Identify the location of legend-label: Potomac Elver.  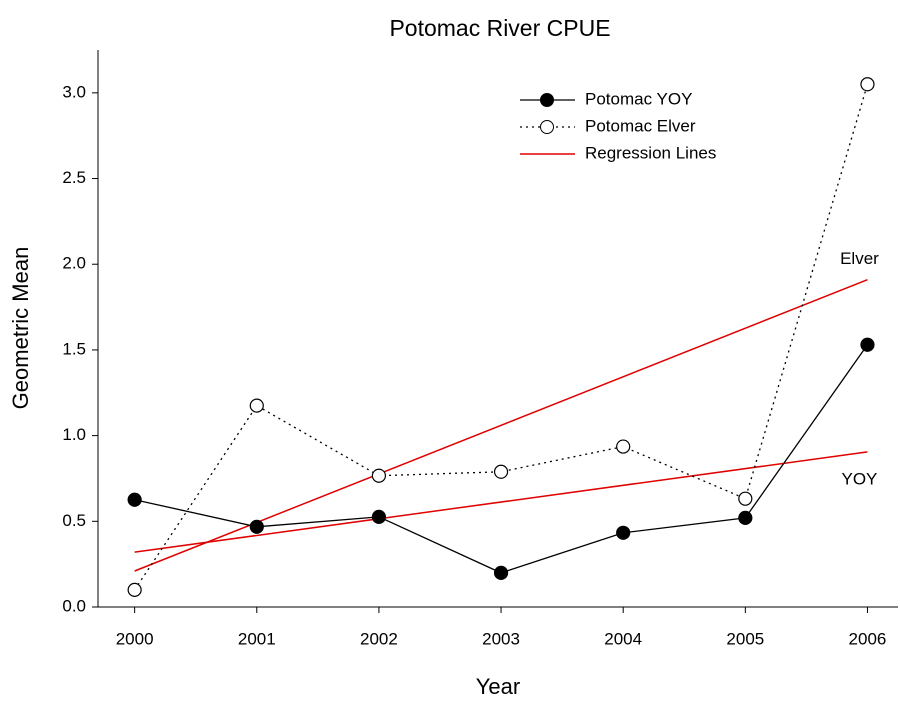
(640, 125).